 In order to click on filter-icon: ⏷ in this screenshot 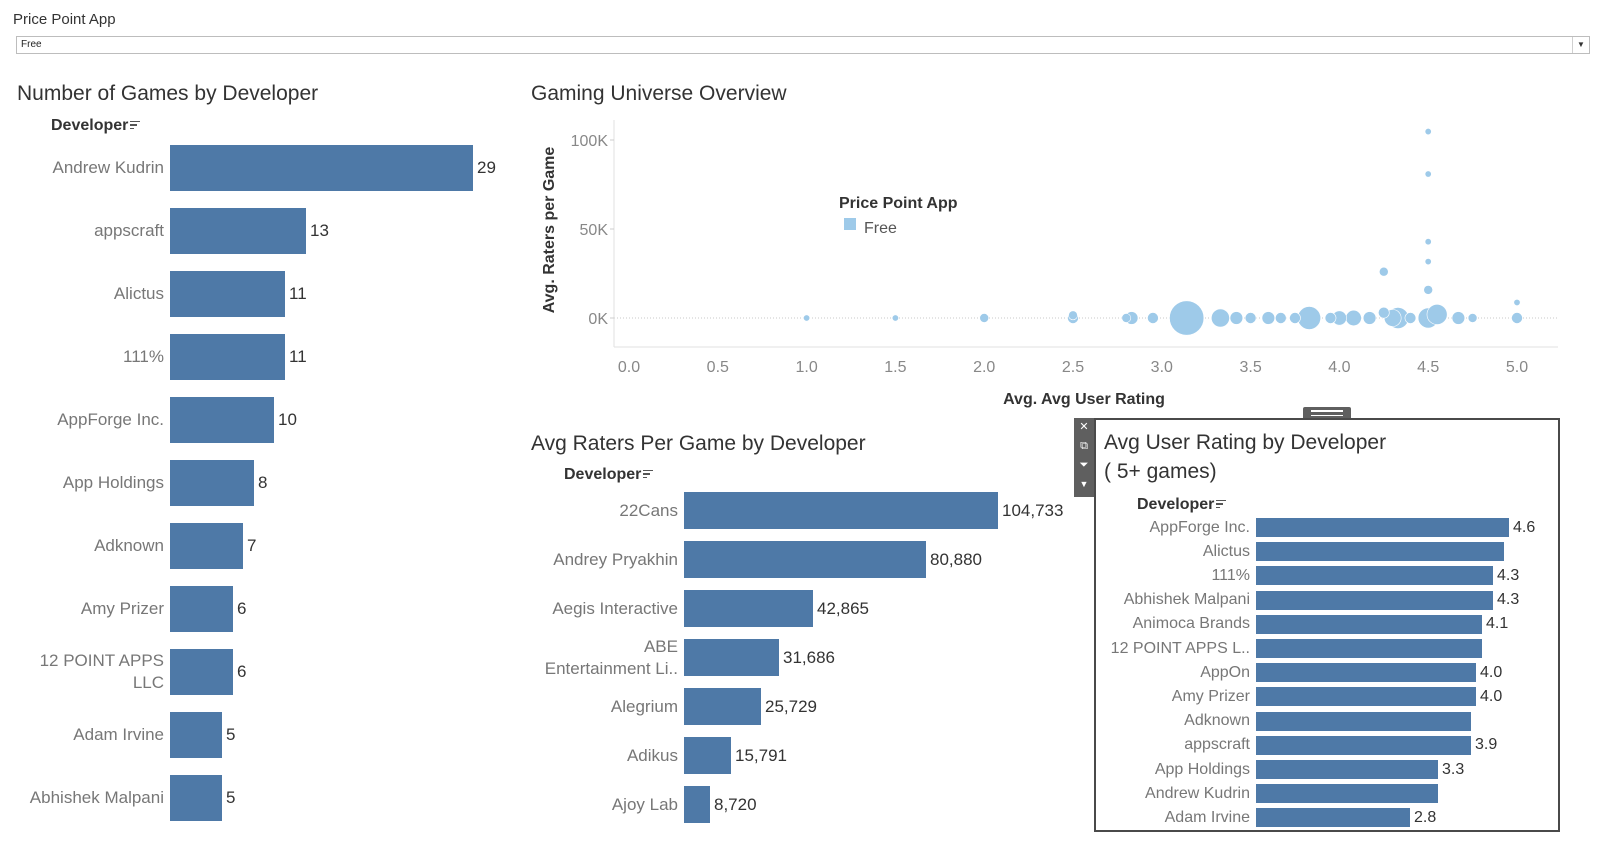, I will do `click(1084, 465)`.